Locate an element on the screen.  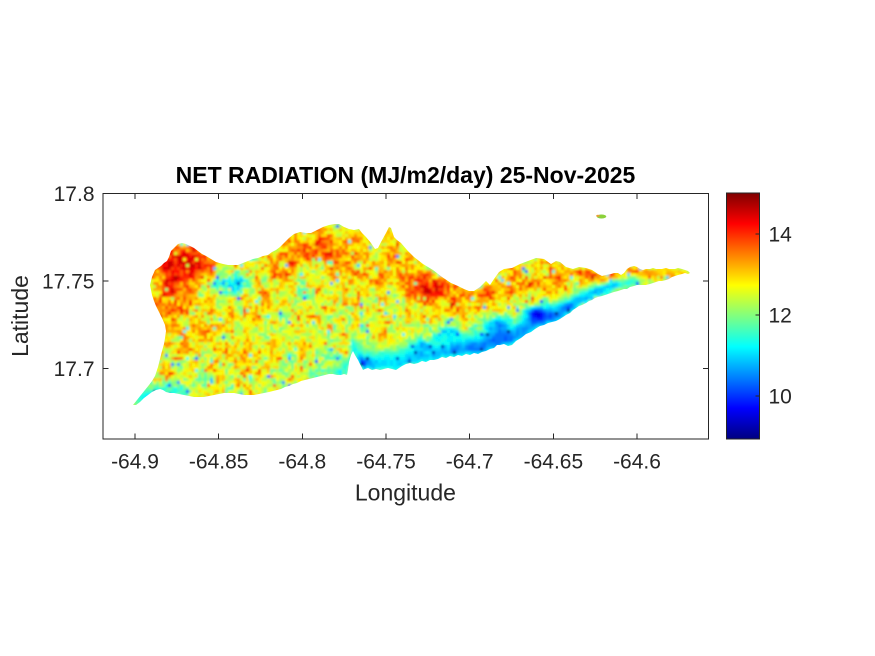
svg-text: 14 is located at coordinates (781, 235).